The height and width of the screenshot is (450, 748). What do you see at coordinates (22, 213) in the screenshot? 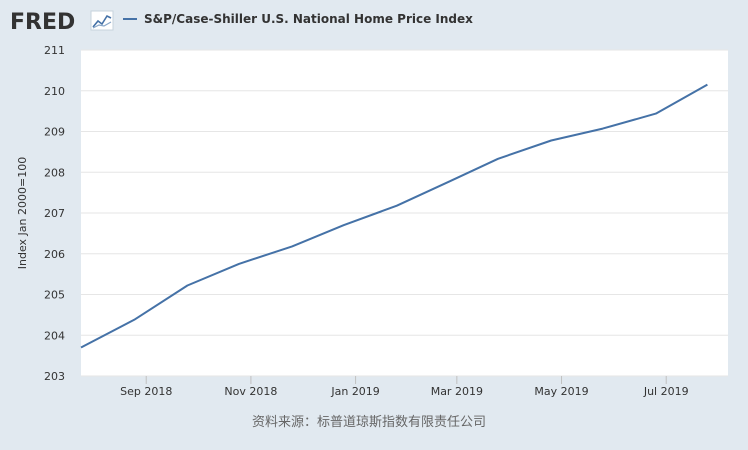
I see `y-axis-title: Index Jan 2000=100` at bounding box center [22, 213].